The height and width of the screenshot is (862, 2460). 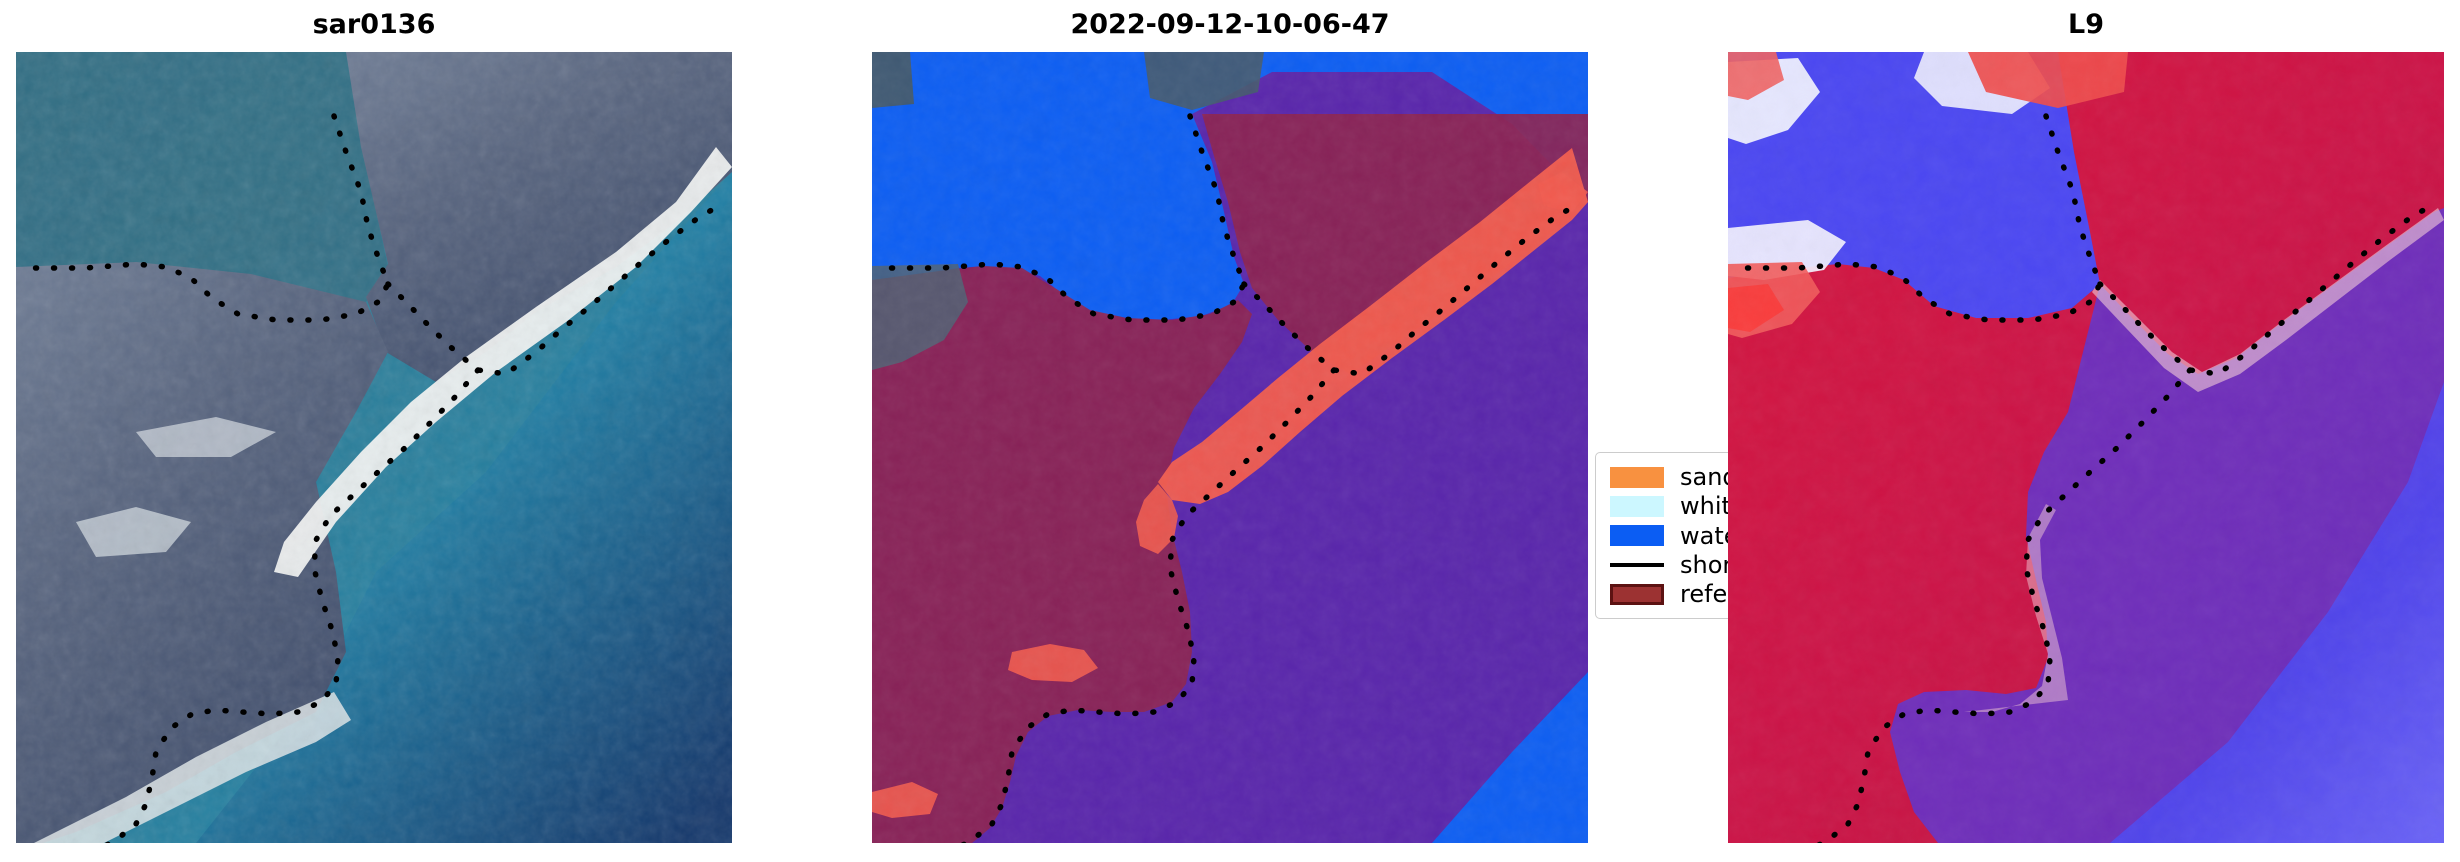 What do you see at coordinates (2086, 24) in the screenshot?
I see `panel-title-3: L9` at bounding box center [2086, 24].